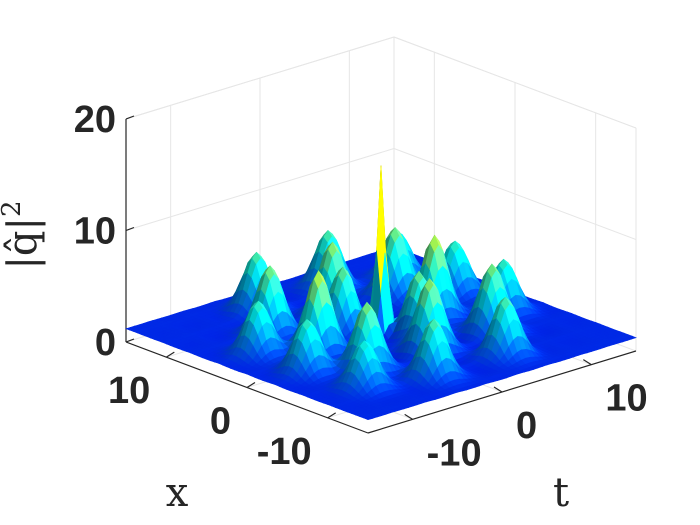 This screenshot has height=525, width=700. What do you see at coordinates (13, 208) in the screenshot?
I see `z-axis-label-exponent: 2` at bounding box center [13, 208].